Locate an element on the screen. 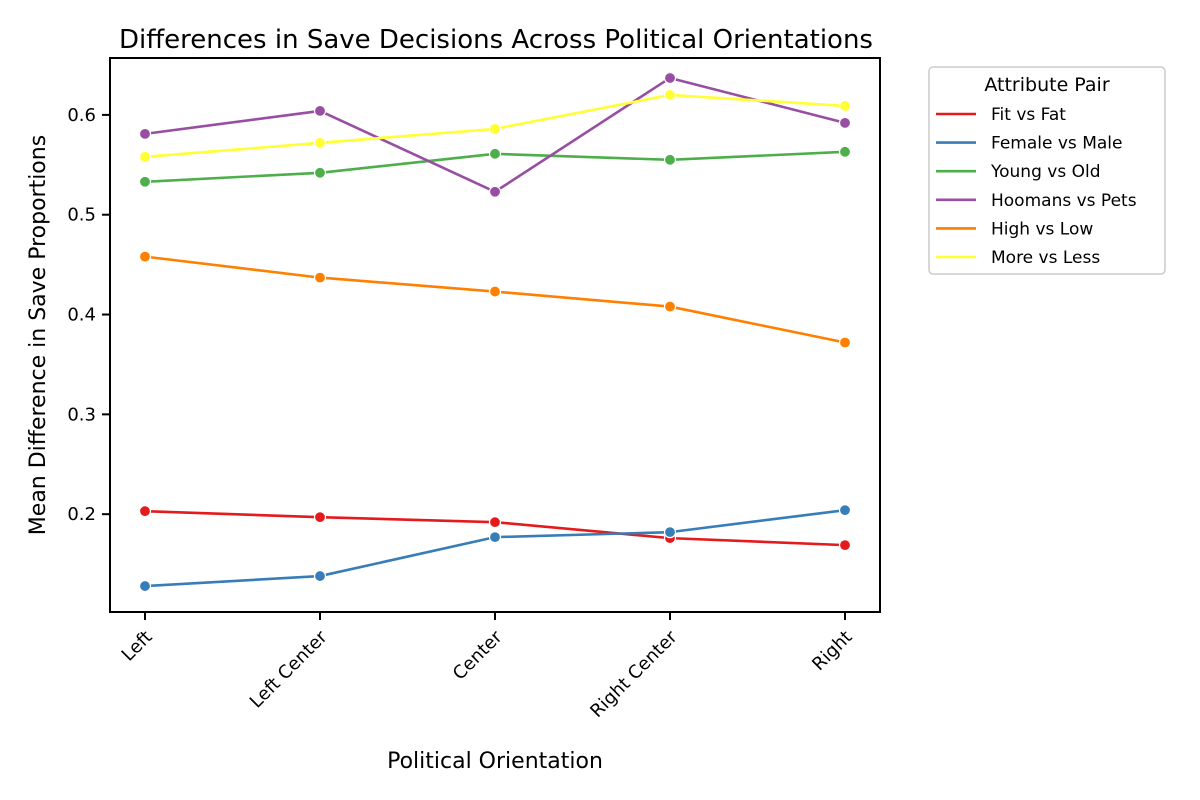 This screenshot has height=800, width=1200. x-axis: Left Left Center Center Right Center Right is located at coordinates (487, 667).